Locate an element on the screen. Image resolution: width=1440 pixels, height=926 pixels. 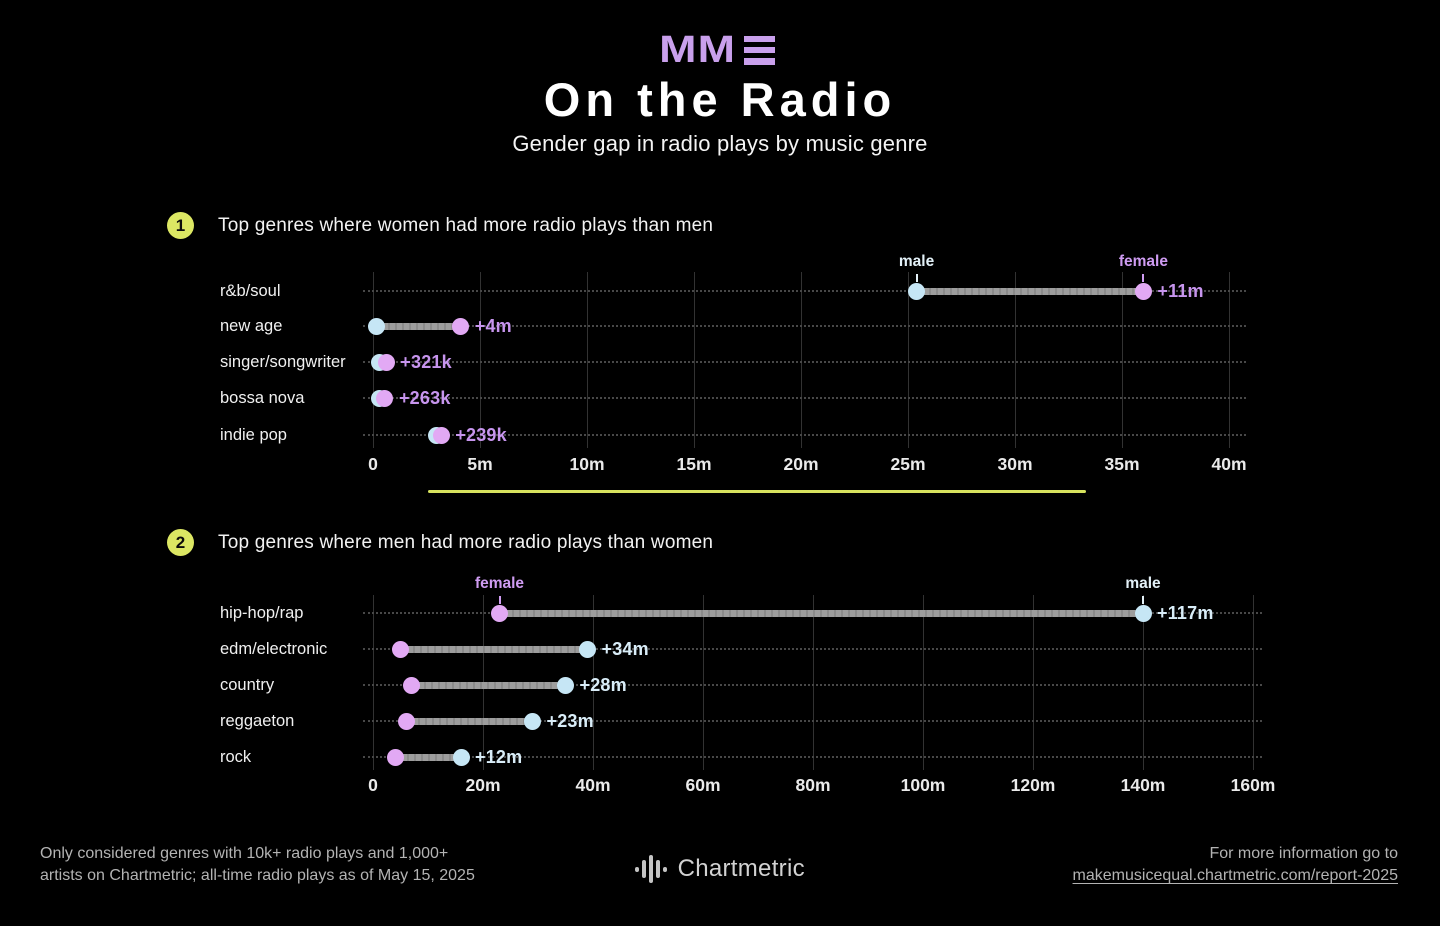
axis-tick-label: 35m is located at coordinates (1122, 464).